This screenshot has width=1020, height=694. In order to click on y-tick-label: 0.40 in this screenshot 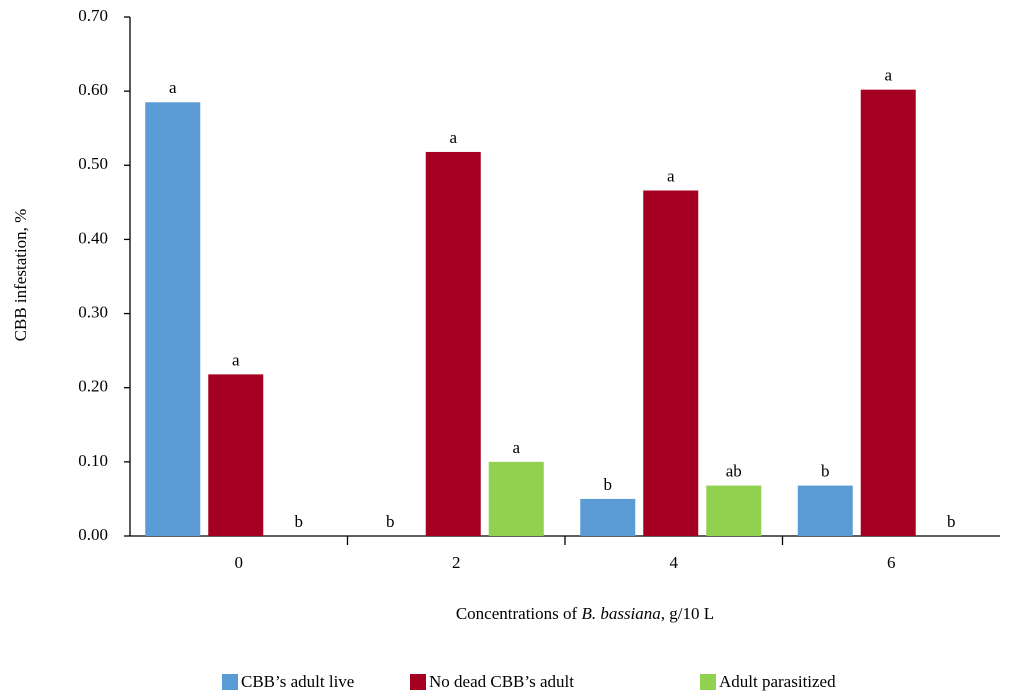, I will do `click(93, 237)`.